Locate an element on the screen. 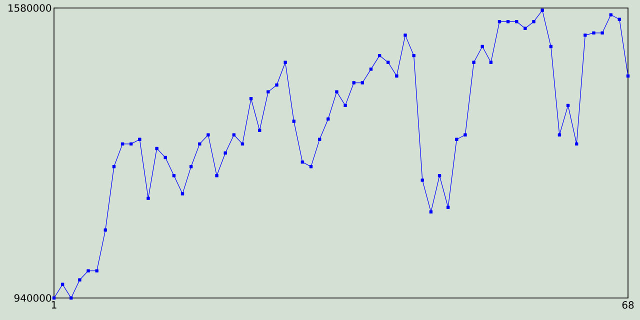 Image resolution: width=640 pixels, height=320 pixels. y-tick-label: 1580000 is located at coordinates (30, 8).